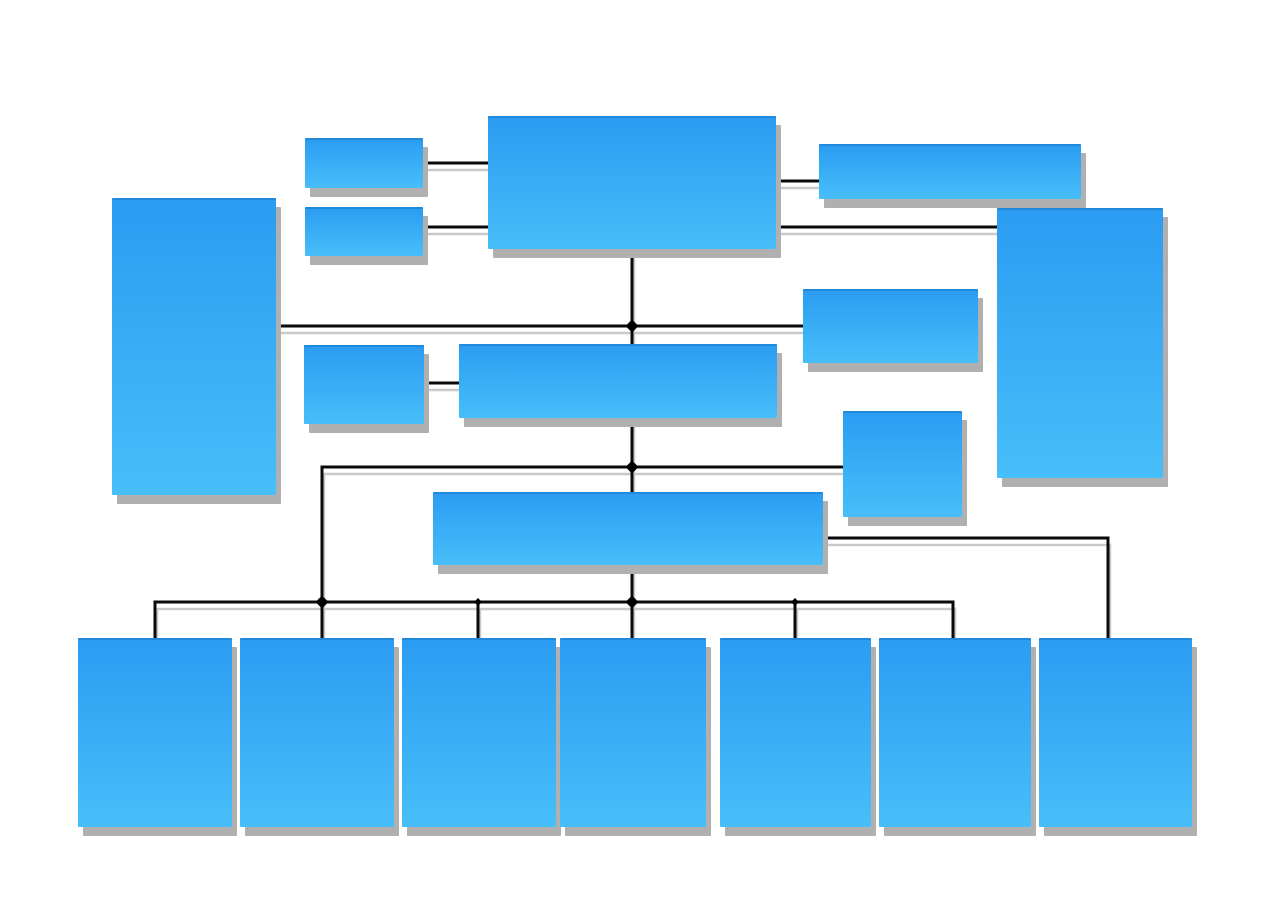 The height and width of the screenshot is (904, 1280). I want to click on node-mid-left-small-box, so click(364, 384).